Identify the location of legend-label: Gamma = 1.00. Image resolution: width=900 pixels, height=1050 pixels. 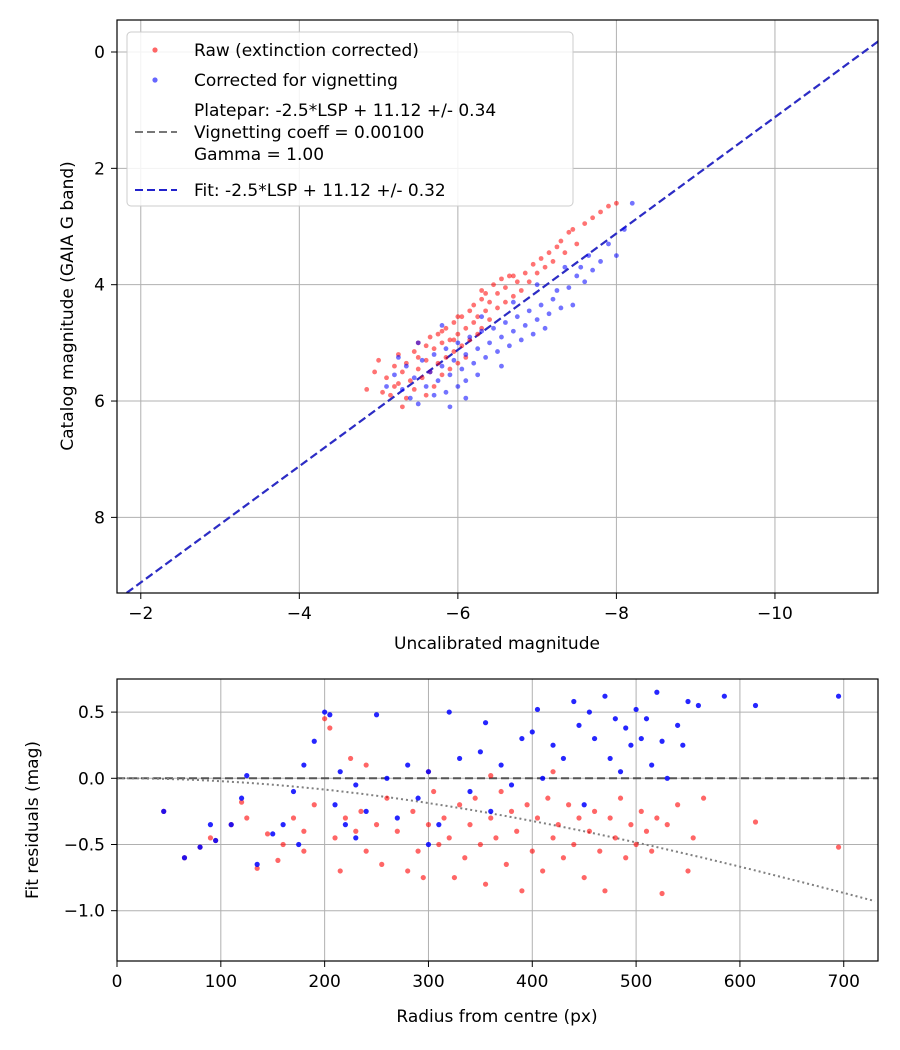
(259, 155).